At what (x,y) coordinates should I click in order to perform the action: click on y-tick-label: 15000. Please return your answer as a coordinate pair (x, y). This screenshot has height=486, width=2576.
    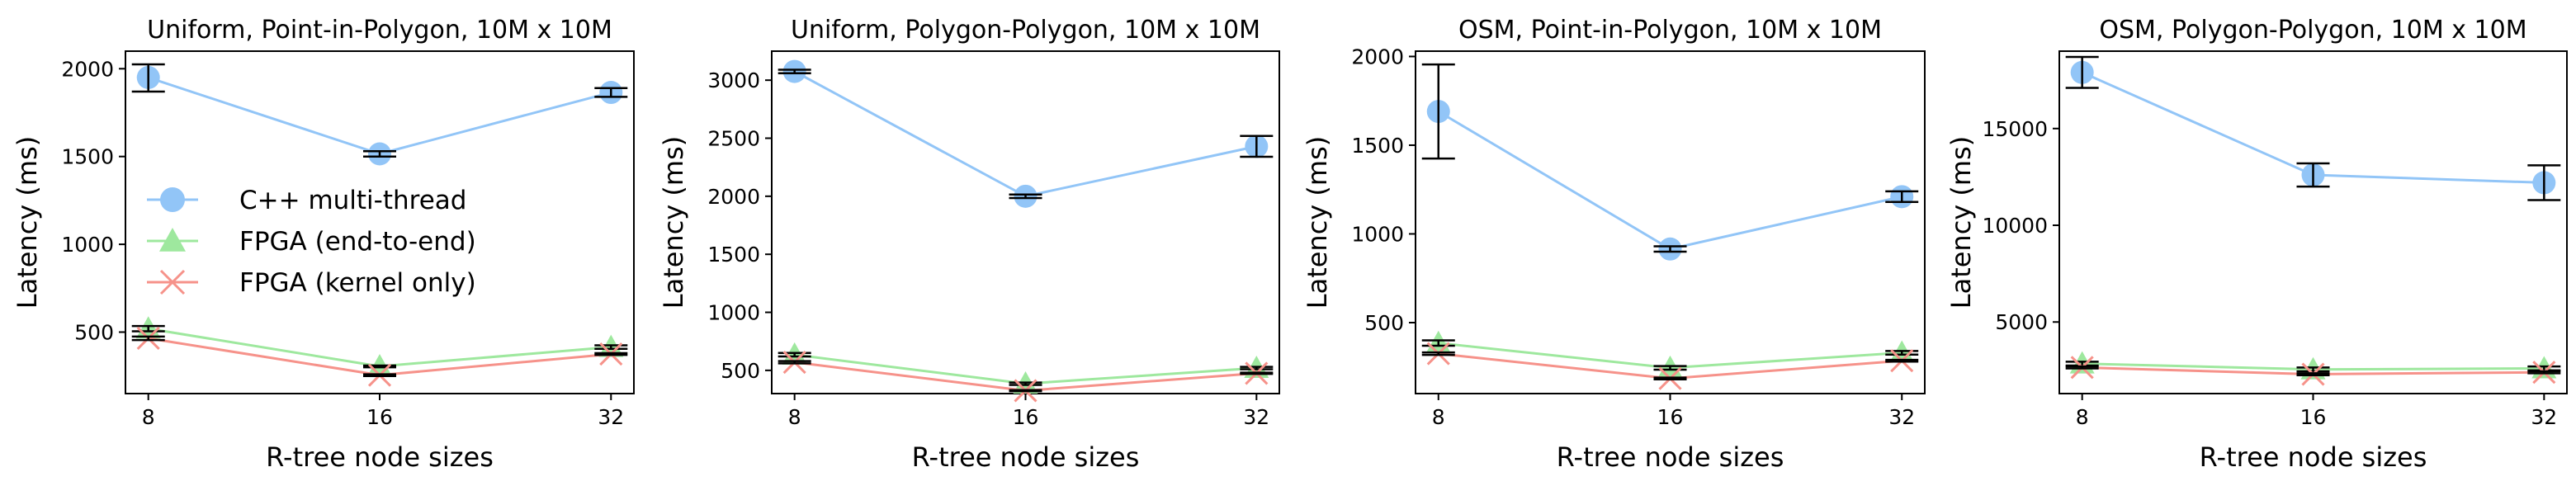
    Looking at the image, I should click on (2015, 129).